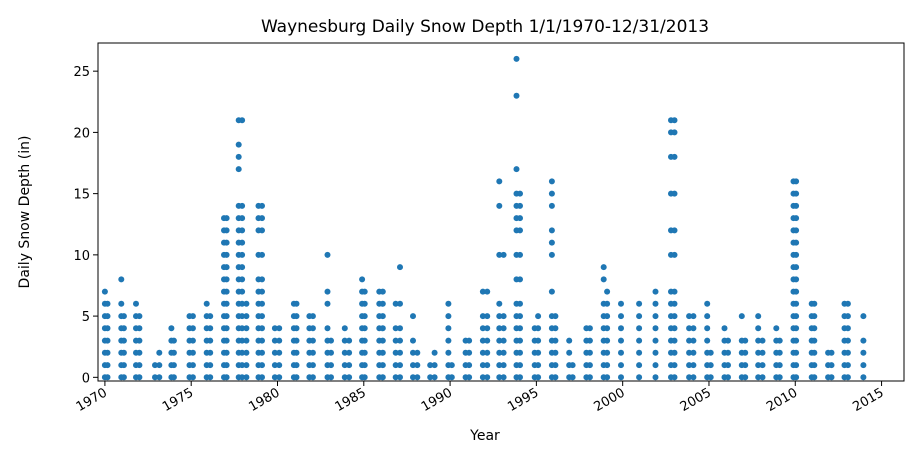 The height and width of the screenshot is (464, 920). Describe the element at coordinates (264, 400) in the screenshot. I see `x-tick-label: 1980` at that location.